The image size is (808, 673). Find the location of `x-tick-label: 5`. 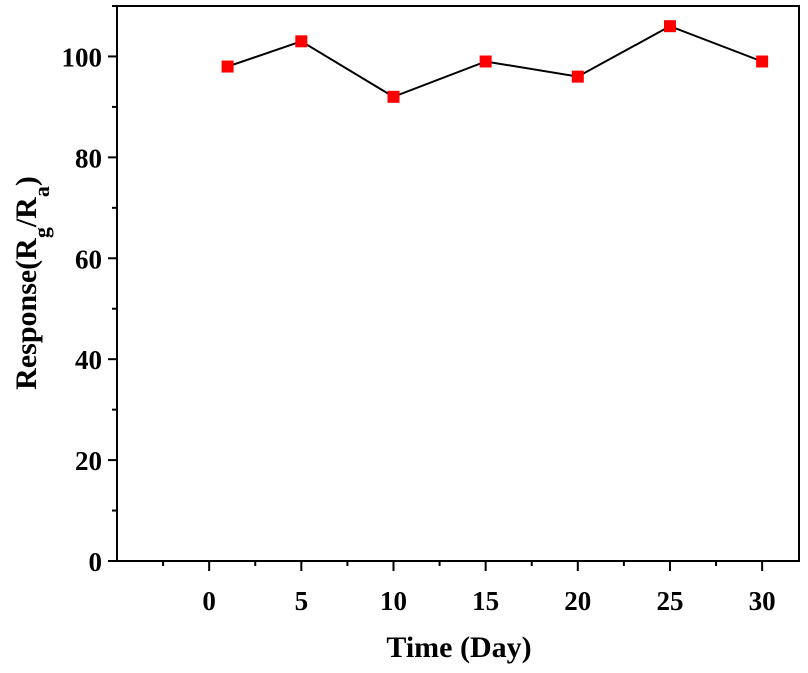

x-tick-label: 5 is located at coordinates (302, 601).